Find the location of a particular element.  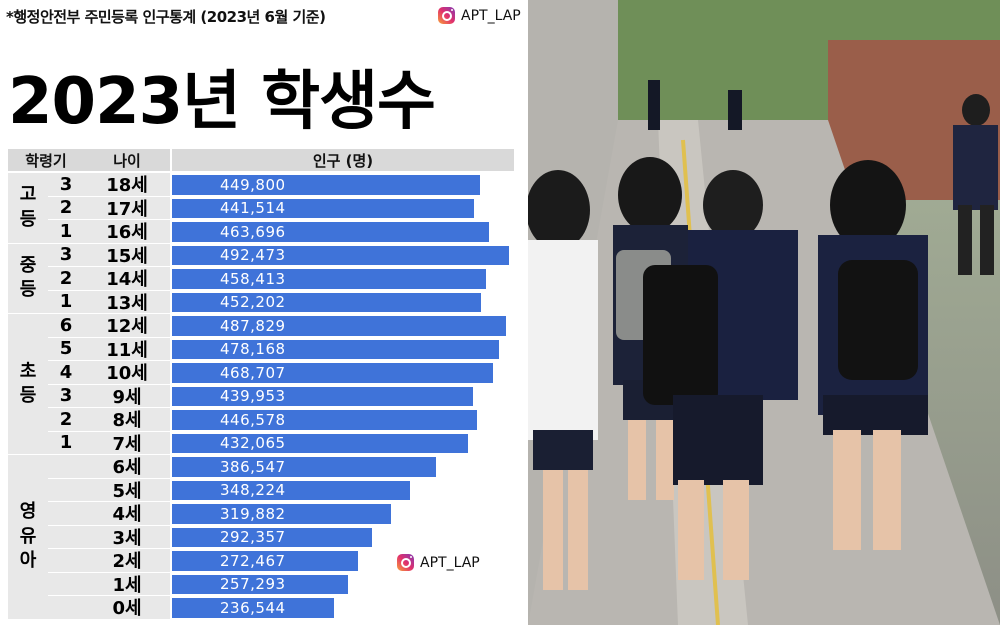

age-tick-label: 6세 is located at coordinates (127, 467).